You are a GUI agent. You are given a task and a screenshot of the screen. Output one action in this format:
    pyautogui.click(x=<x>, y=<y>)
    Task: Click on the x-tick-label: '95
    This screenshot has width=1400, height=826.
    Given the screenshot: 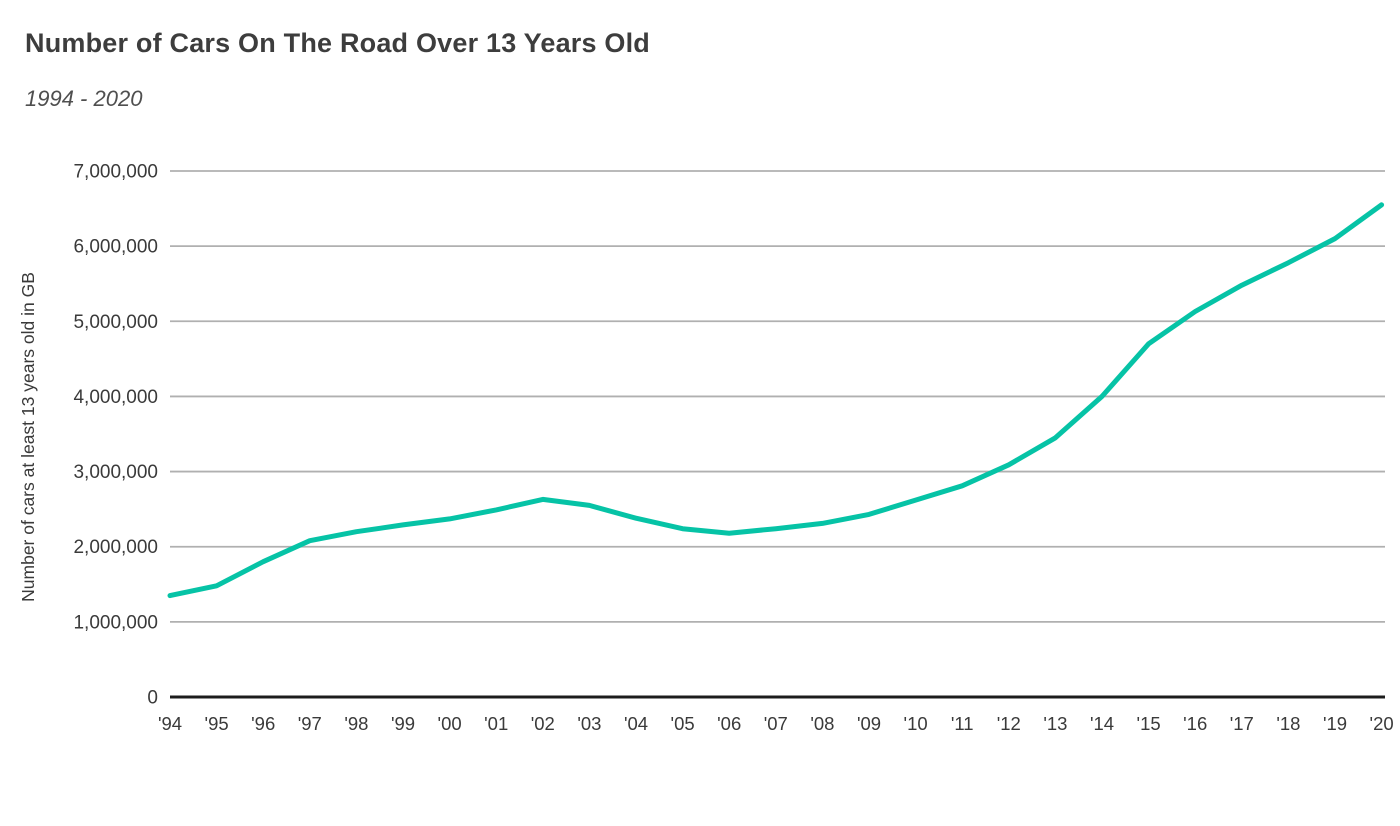 What is the action you would take?
    pyautogui.click(x=217, y=723)
    